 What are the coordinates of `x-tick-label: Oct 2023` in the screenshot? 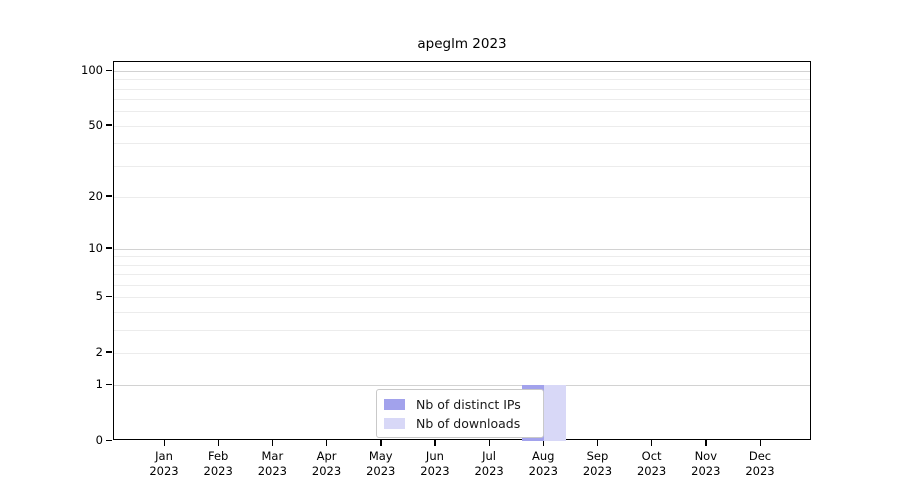 It's located at (651, 463).